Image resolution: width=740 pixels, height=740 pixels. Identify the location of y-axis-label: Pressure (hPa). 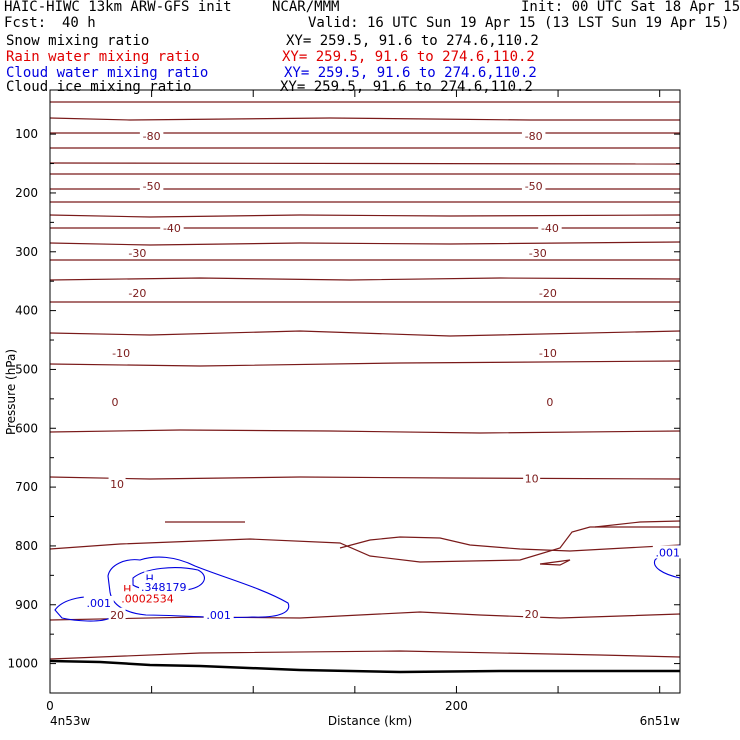
(11, 392).